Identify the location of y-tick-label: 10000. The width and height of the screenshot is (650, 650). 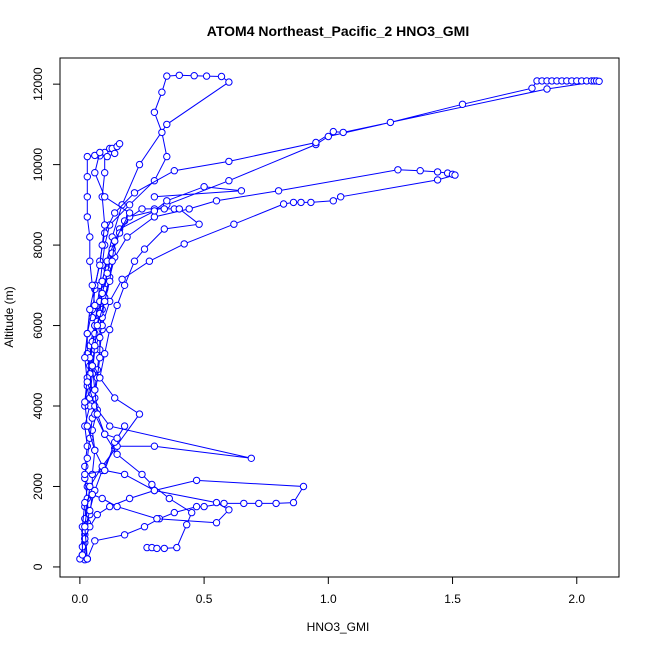
(38, 165).